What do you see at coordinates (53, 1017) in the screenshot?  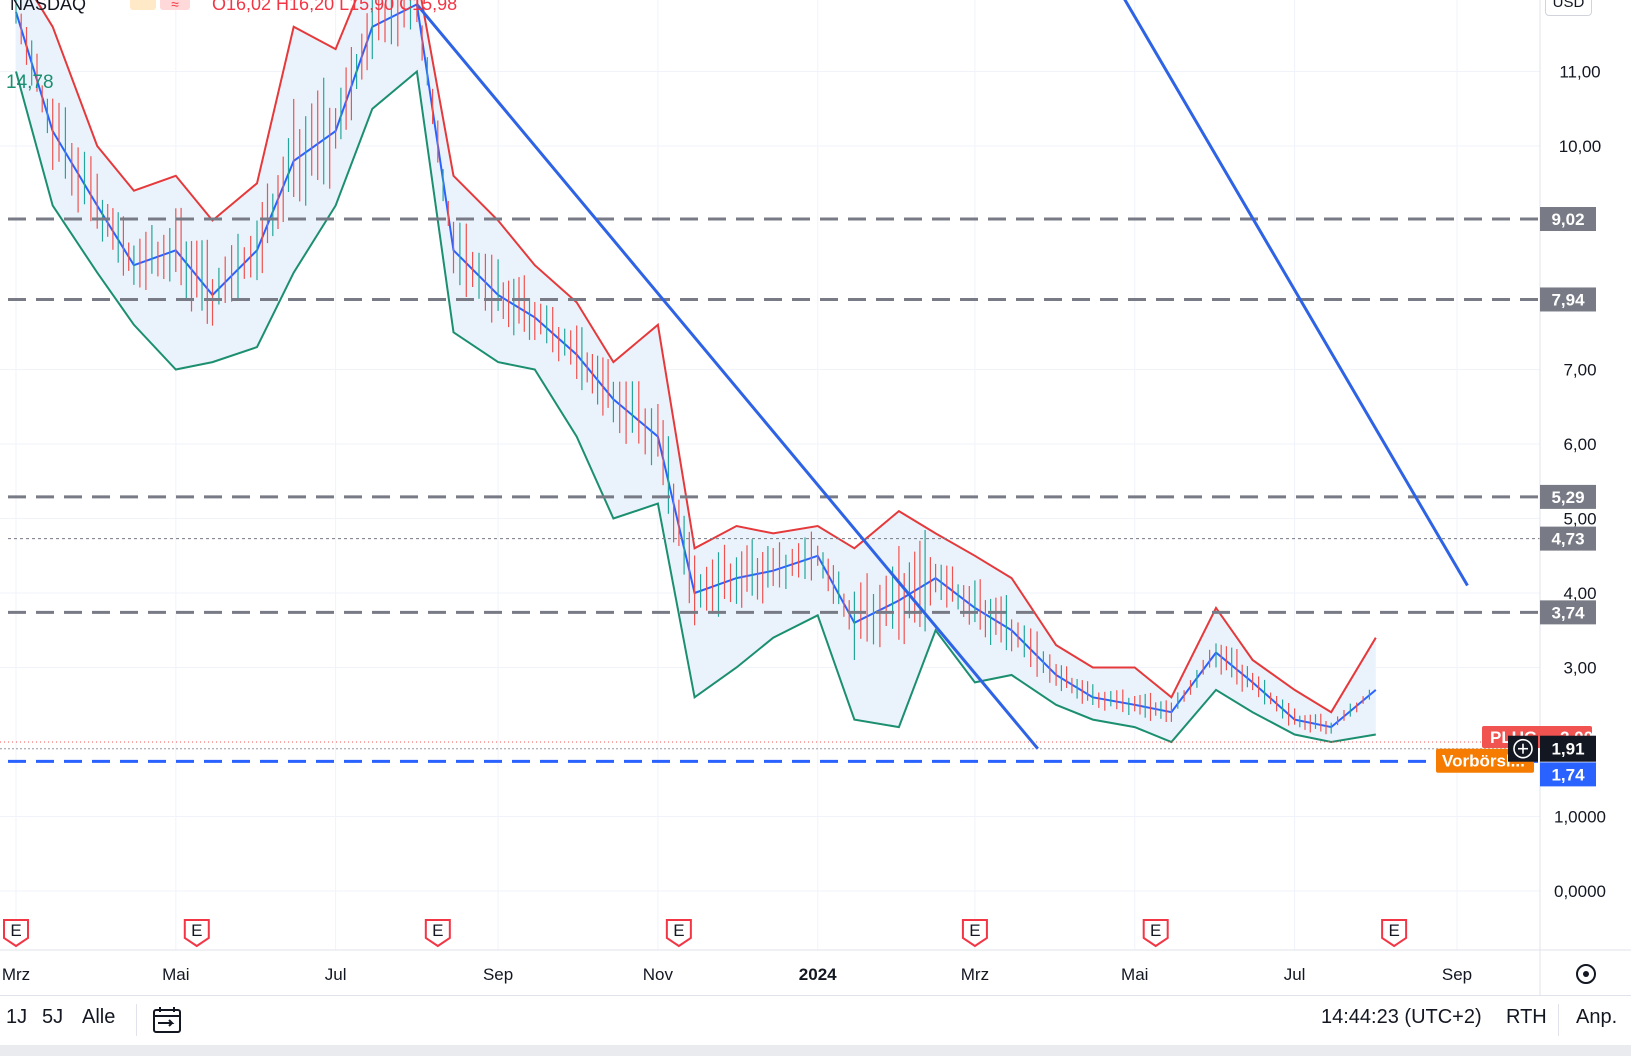 I see `range-5y-button: 5J` at bounding box center [53, 1017].